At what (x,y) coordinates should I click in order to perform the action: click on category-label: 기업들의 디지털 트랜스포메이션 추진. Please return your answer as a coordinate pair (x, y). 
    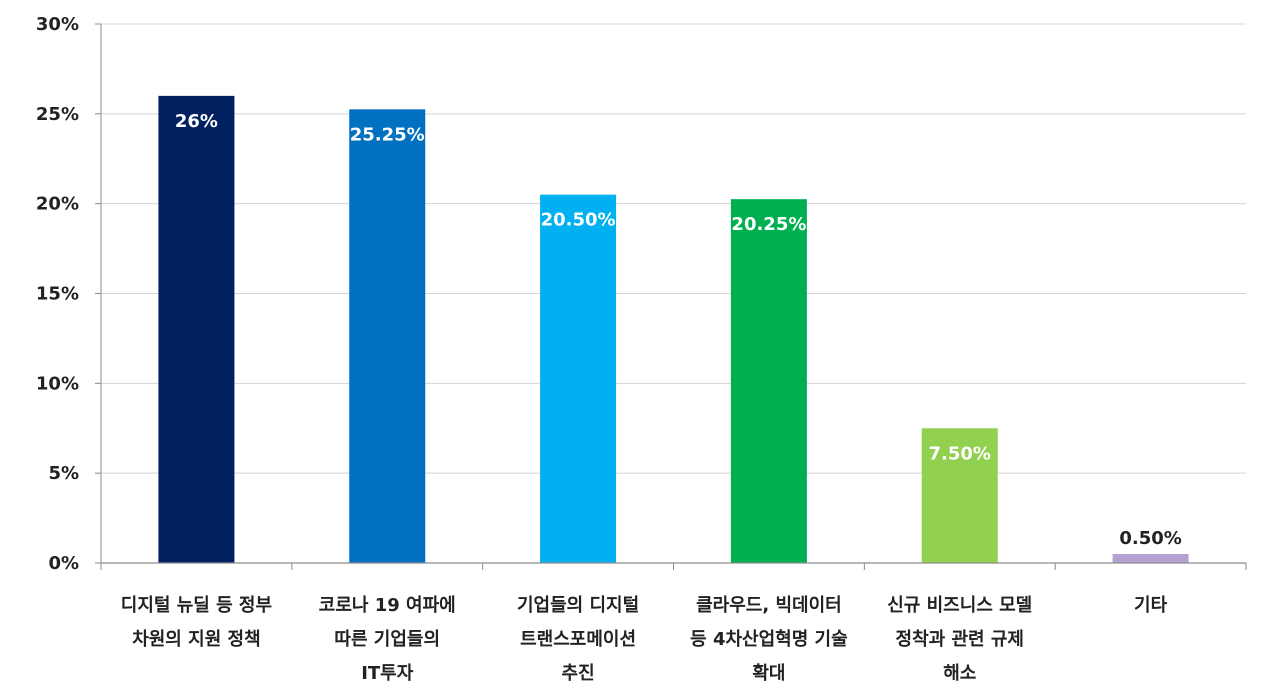
    Looking at the image, I should click on (578, 639).